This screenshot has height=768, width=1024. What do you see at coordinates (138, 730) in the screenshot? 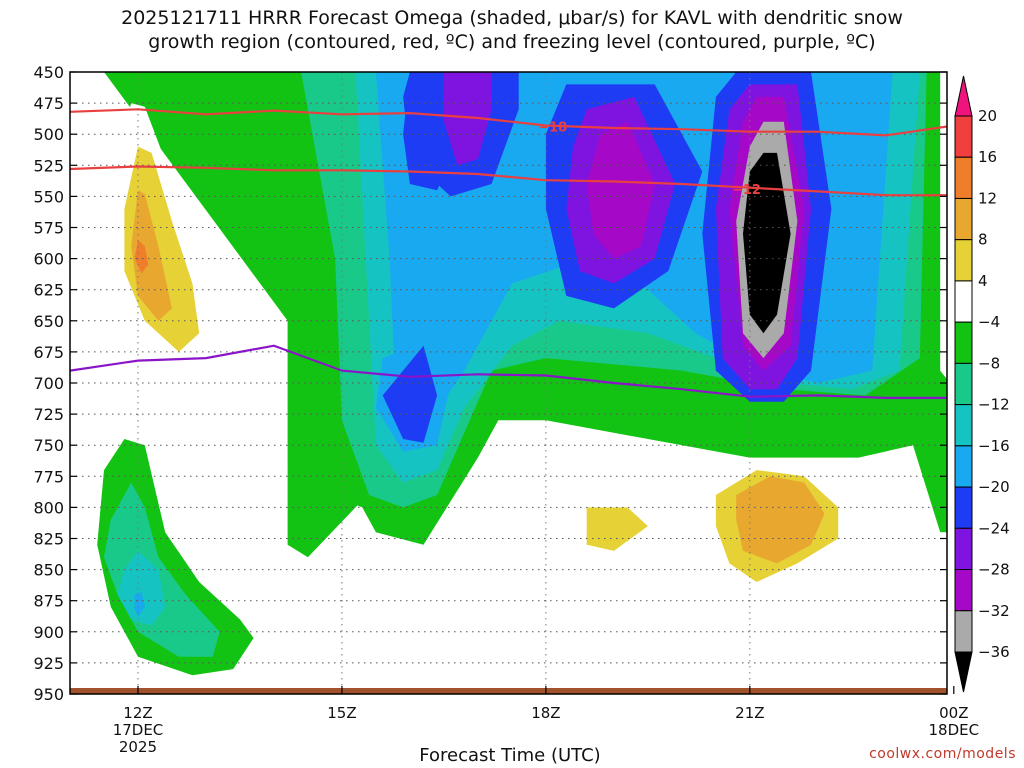
I see `x-tick-date-12Z: 17DEC` at bounding box center [138, 730].